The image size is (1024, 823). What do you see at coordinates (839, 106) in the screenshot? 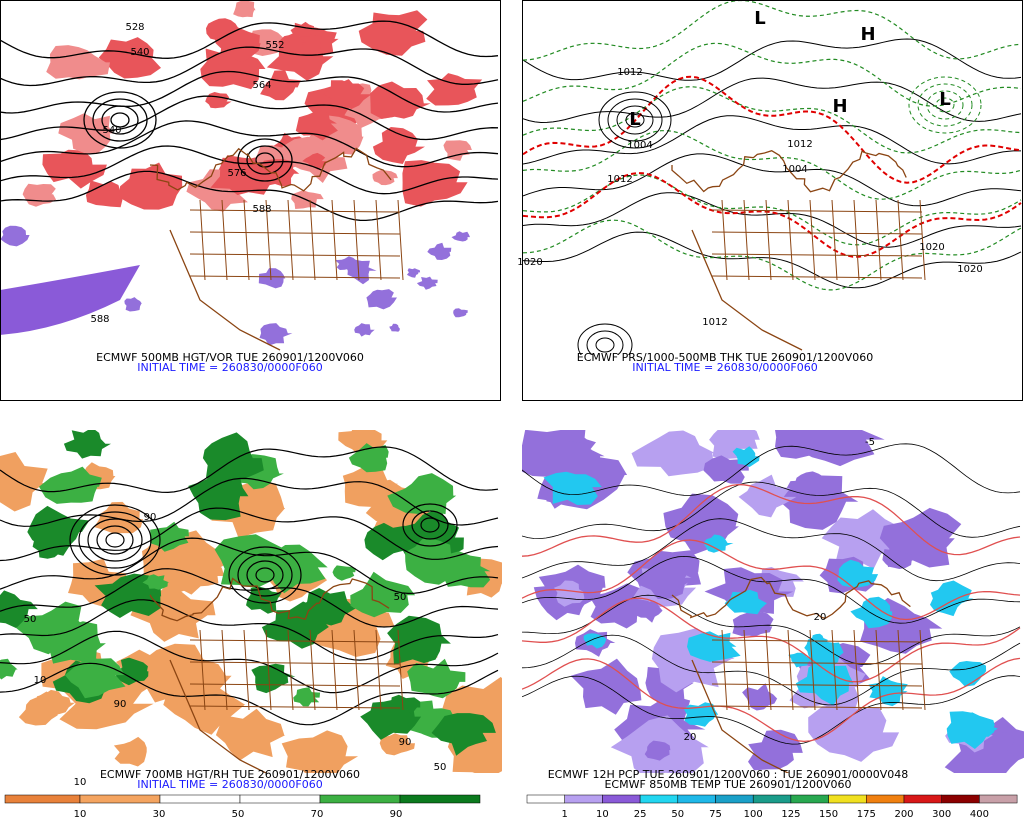
I see `contour-label: H` at bounding box center [839, 106].